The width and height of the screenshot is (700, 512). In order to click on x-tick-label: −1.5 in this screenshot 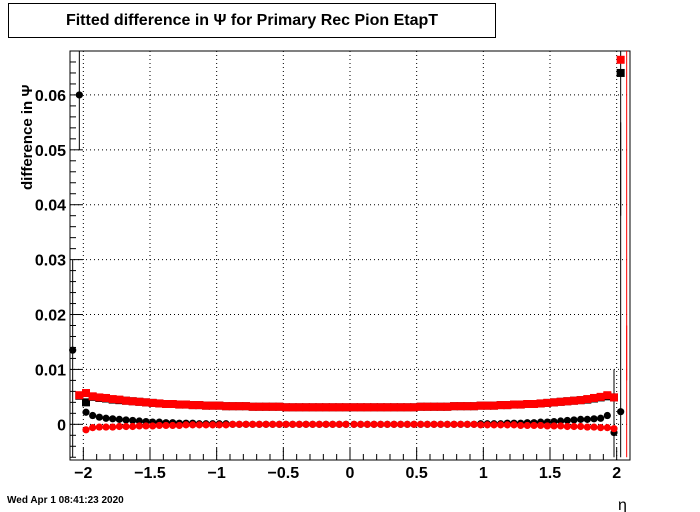, I will do `click(150, 473)`.